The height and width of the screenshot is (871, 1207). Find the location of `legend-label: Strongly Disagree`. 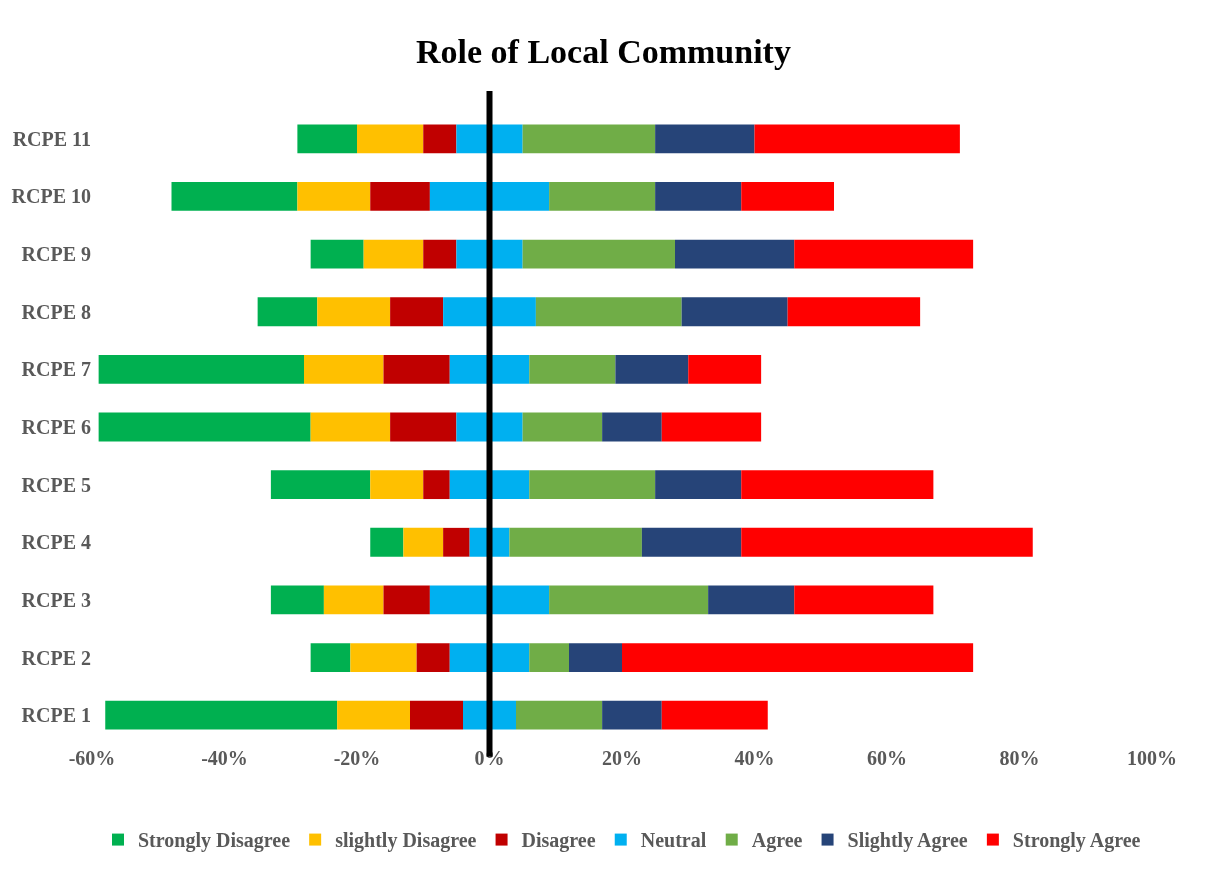

legend-label: Strongly Disagree is located at coordinates (214, 841).